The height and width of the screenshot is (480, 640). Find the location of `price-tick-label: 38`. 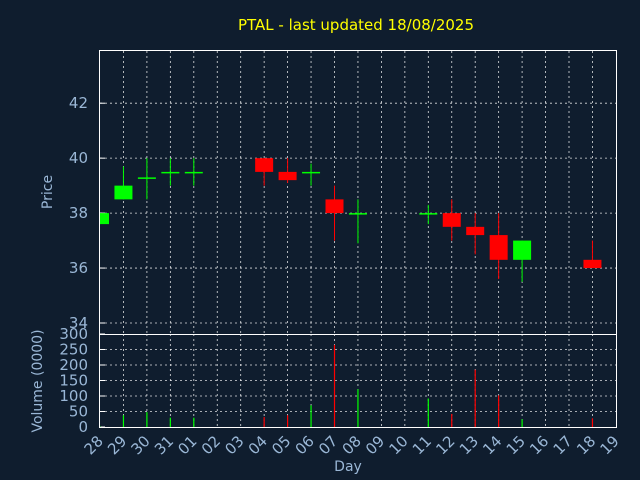

price-tick-label: 38 is located at coordinates (78, 213).